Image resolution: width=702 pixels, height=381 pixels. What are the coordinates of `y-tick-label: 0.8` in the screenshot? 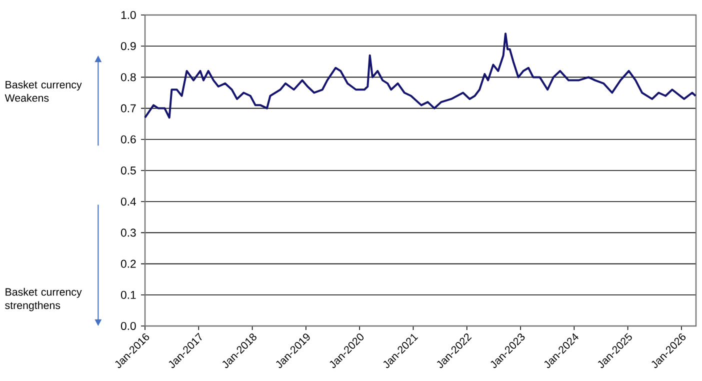 It's located at (128, 77).